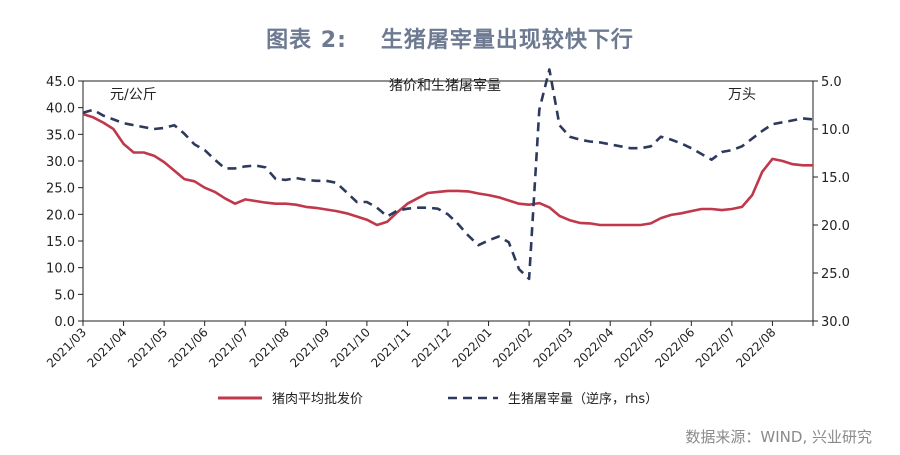 The image size is (900, 455). Describe the element at coordinates (133, 95) in the screenshot. I see `left-unit-label: 元/公斤` at that location.